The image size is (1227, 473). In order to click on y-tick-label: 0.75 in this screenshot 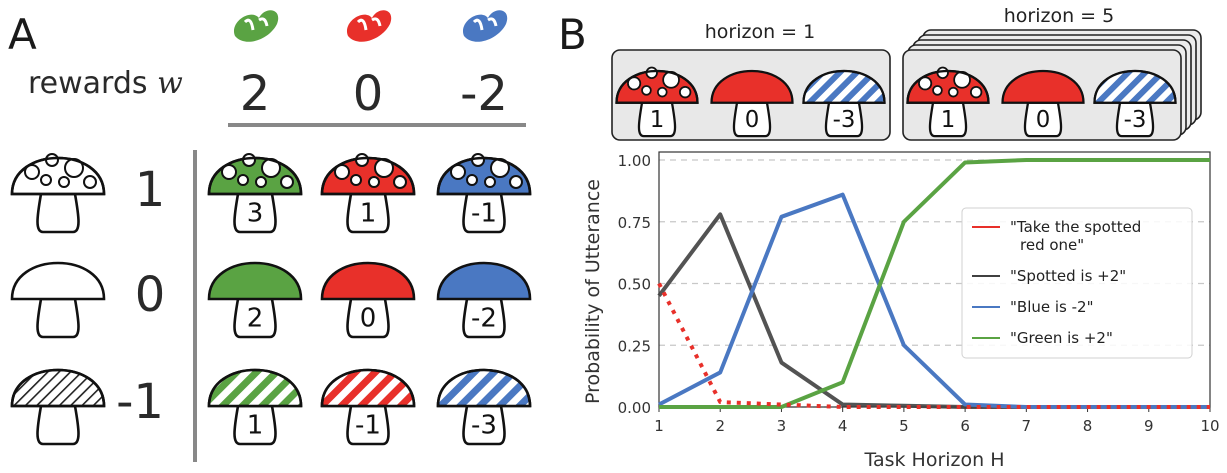, I will do `click(634, 223)`.